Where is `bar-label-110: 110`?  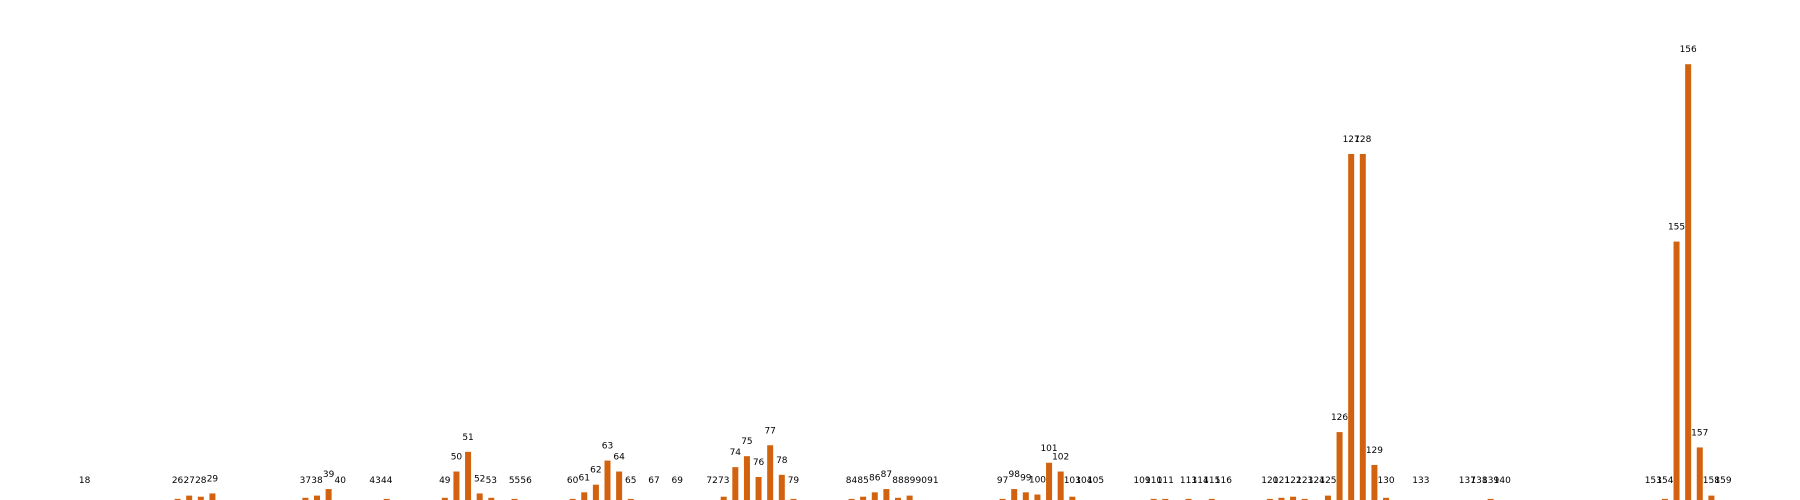
bar-label-110: 110 is located at coordinates (1153, 481).